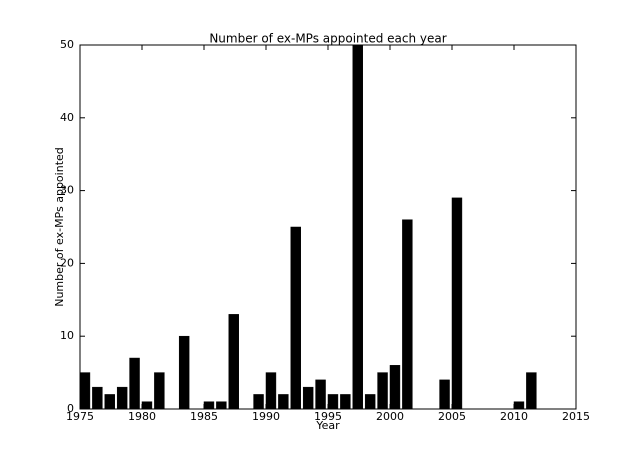 Image resolution: width=640 pixels, height=454 pixels. I want to click on x-tick-label: 1975, so click(80, 416).